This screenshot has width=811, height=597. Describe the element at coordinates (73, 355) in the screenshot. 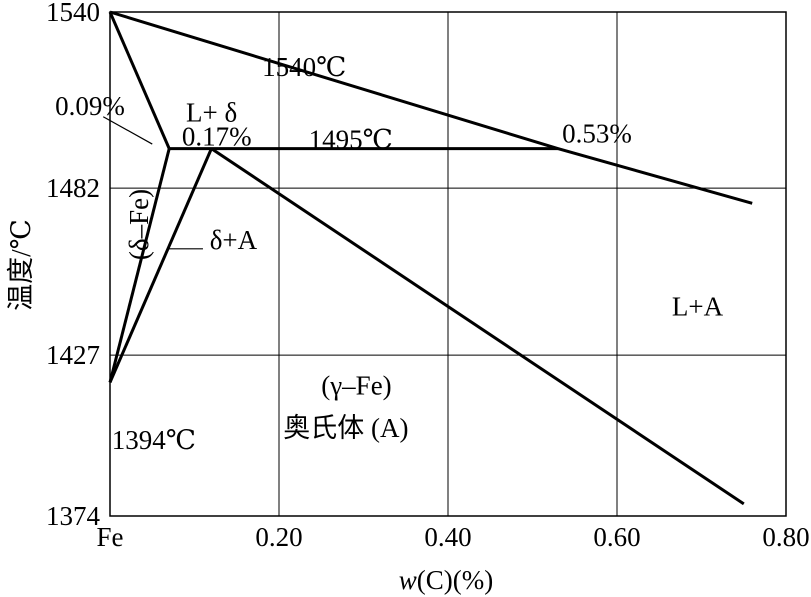

I see `y-tick-label: 1427` at that location.